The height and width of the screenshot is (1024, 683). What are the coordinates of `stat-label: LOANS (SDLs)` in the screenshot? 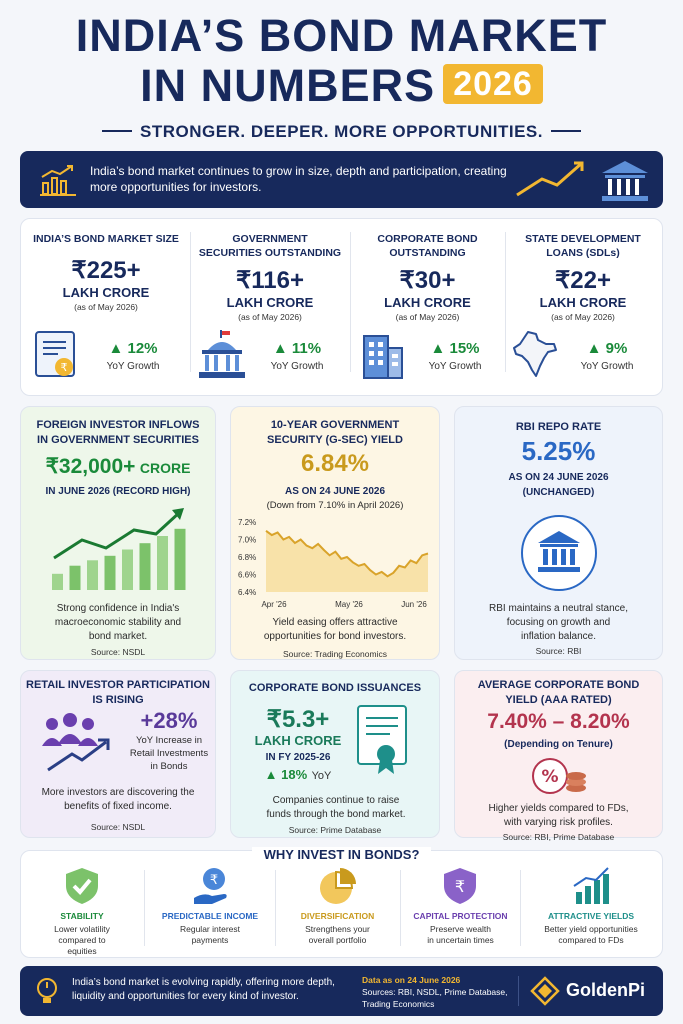 It's located at (583, 253).